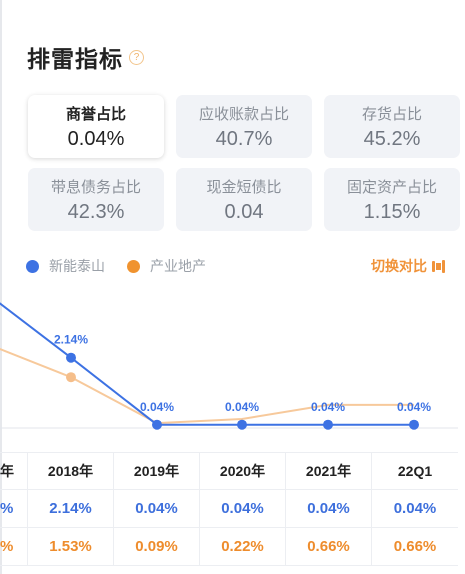  I want to click on metric-card-fixed-assets: 固定资产占比 1.15%, so click(392, 199).